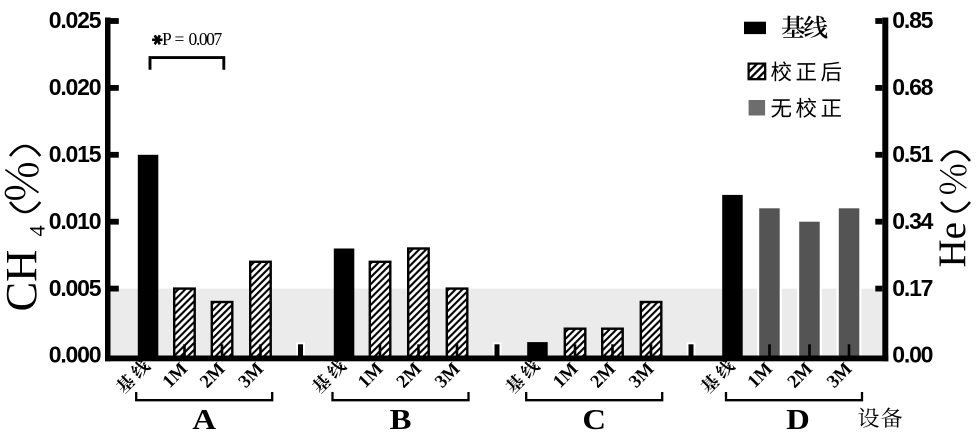  I want to click on svg-text: C, so click(594, 419).